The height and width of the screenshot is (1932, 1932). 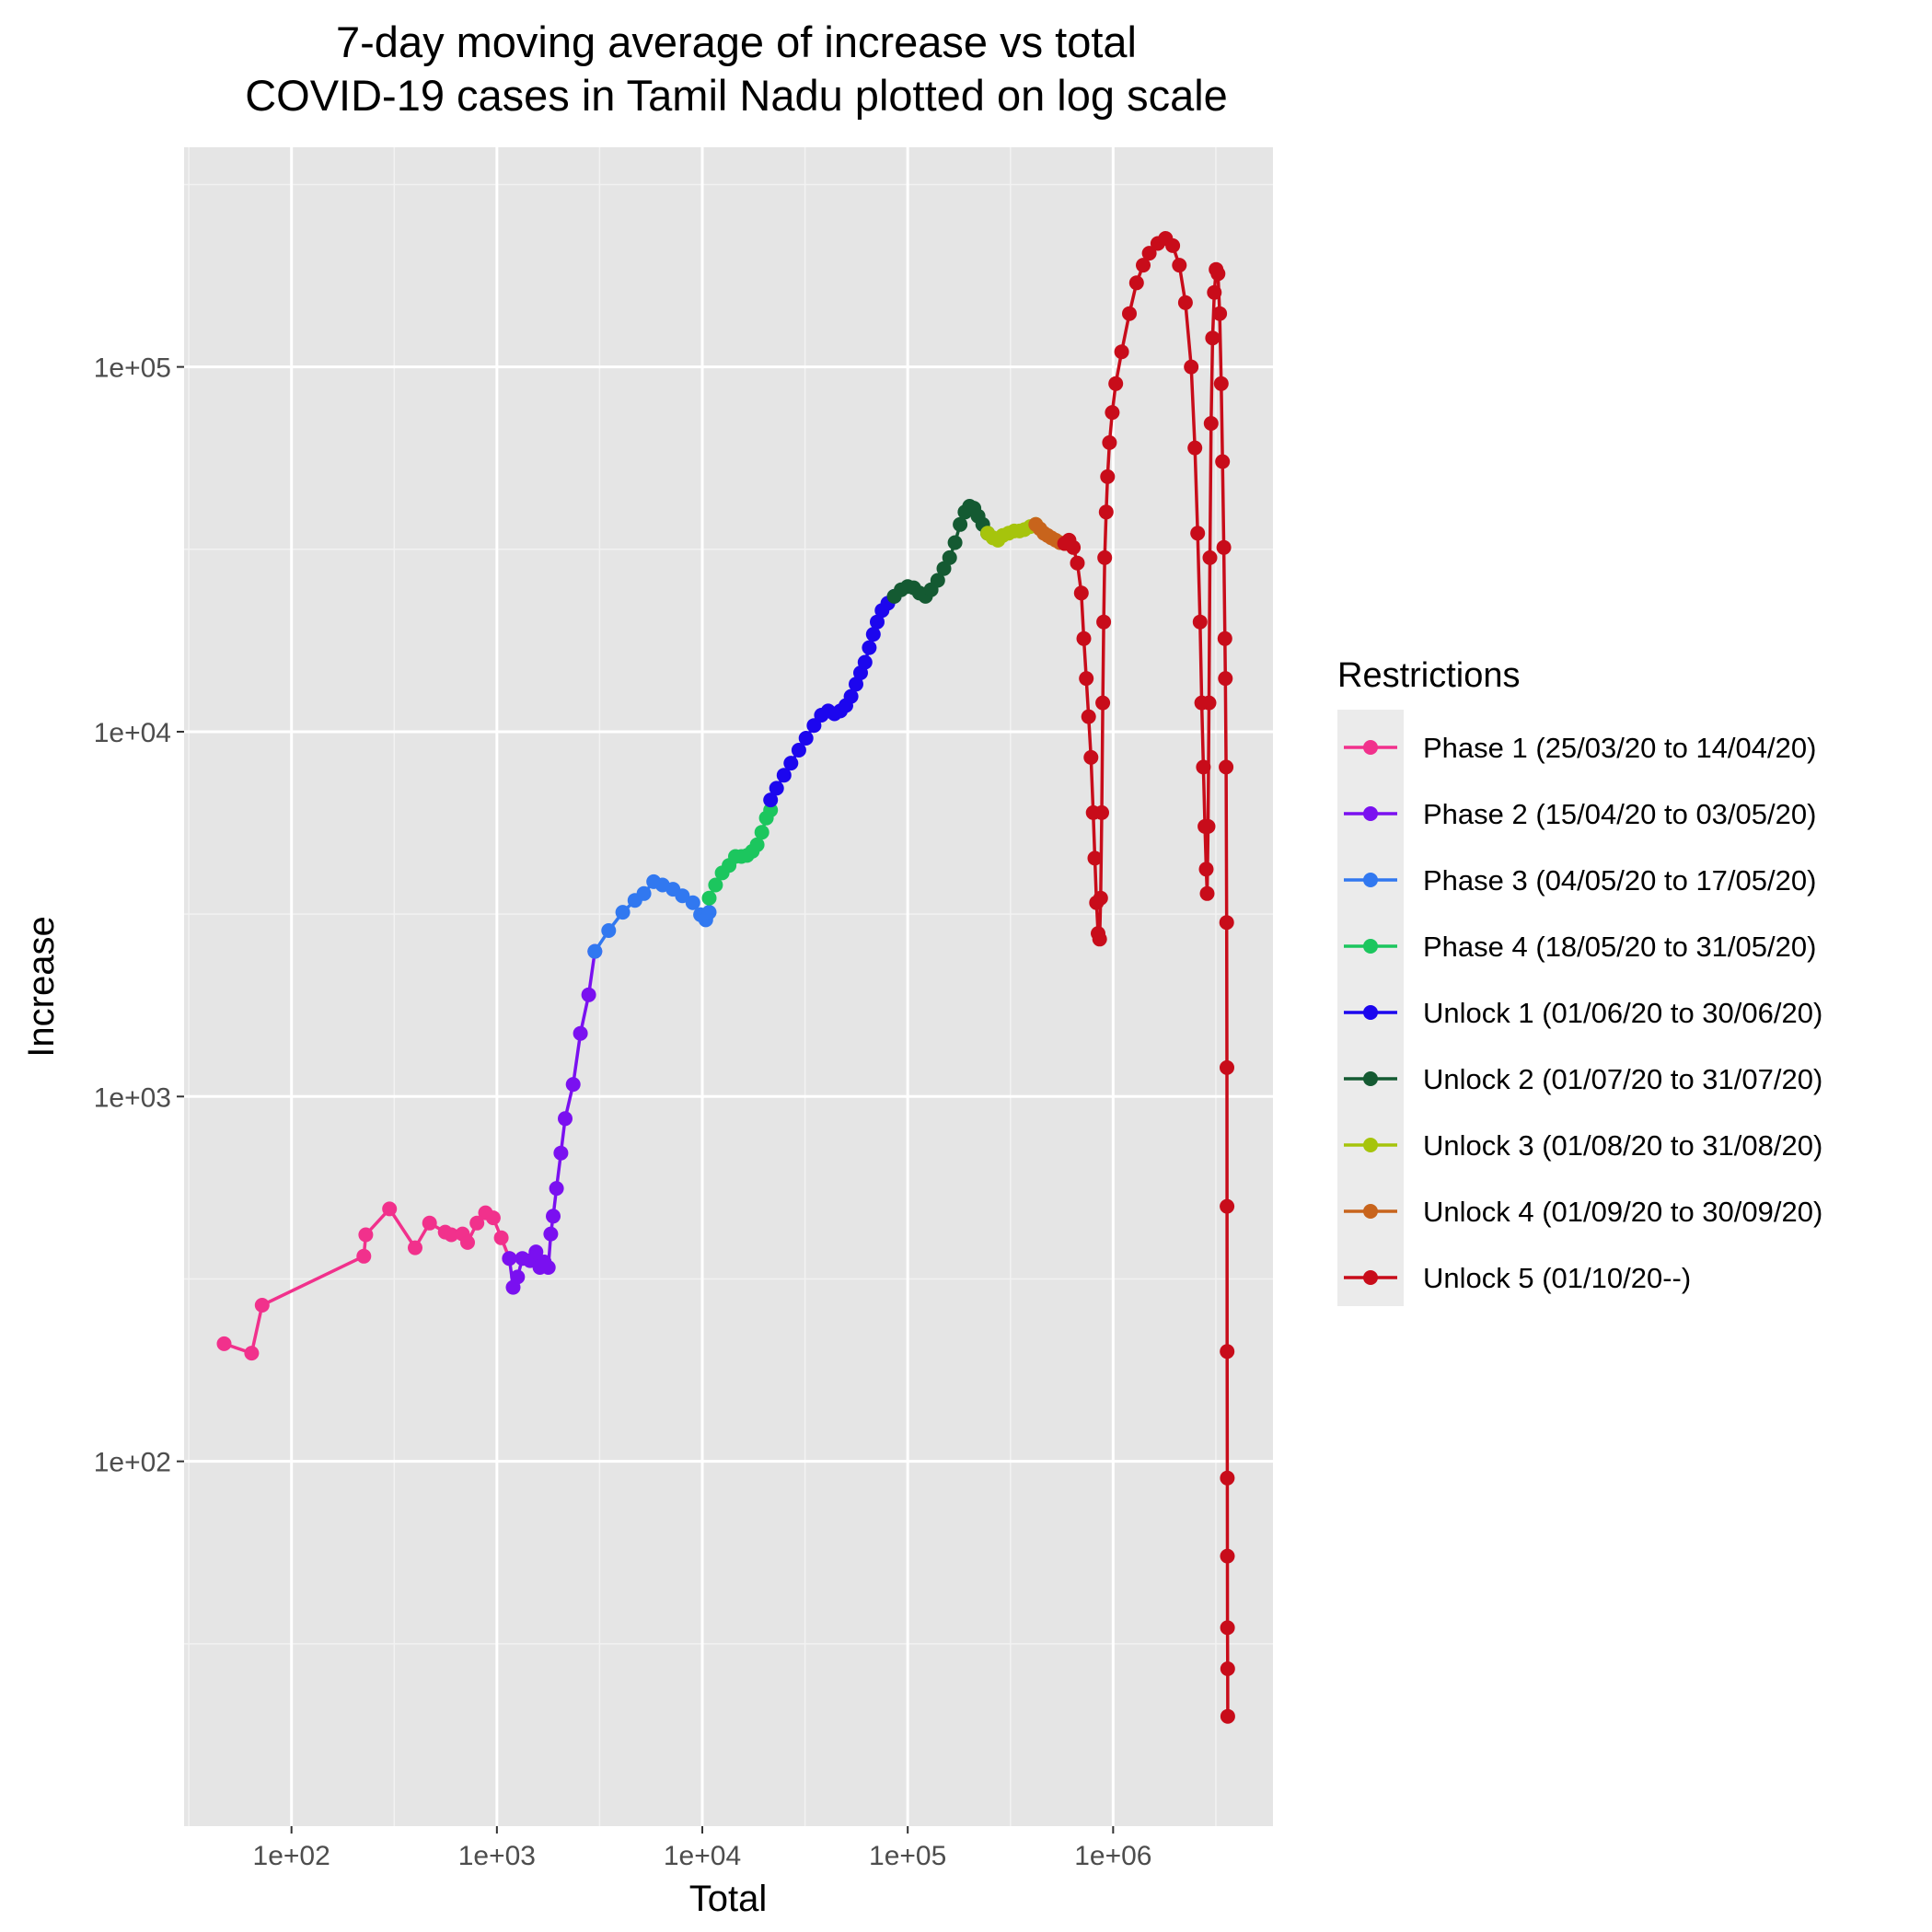 What do you see at coordinates (908, 1856) in the screenshot?
I see `x-tick-label: 1e+05` at bounding box center [908, 1856].